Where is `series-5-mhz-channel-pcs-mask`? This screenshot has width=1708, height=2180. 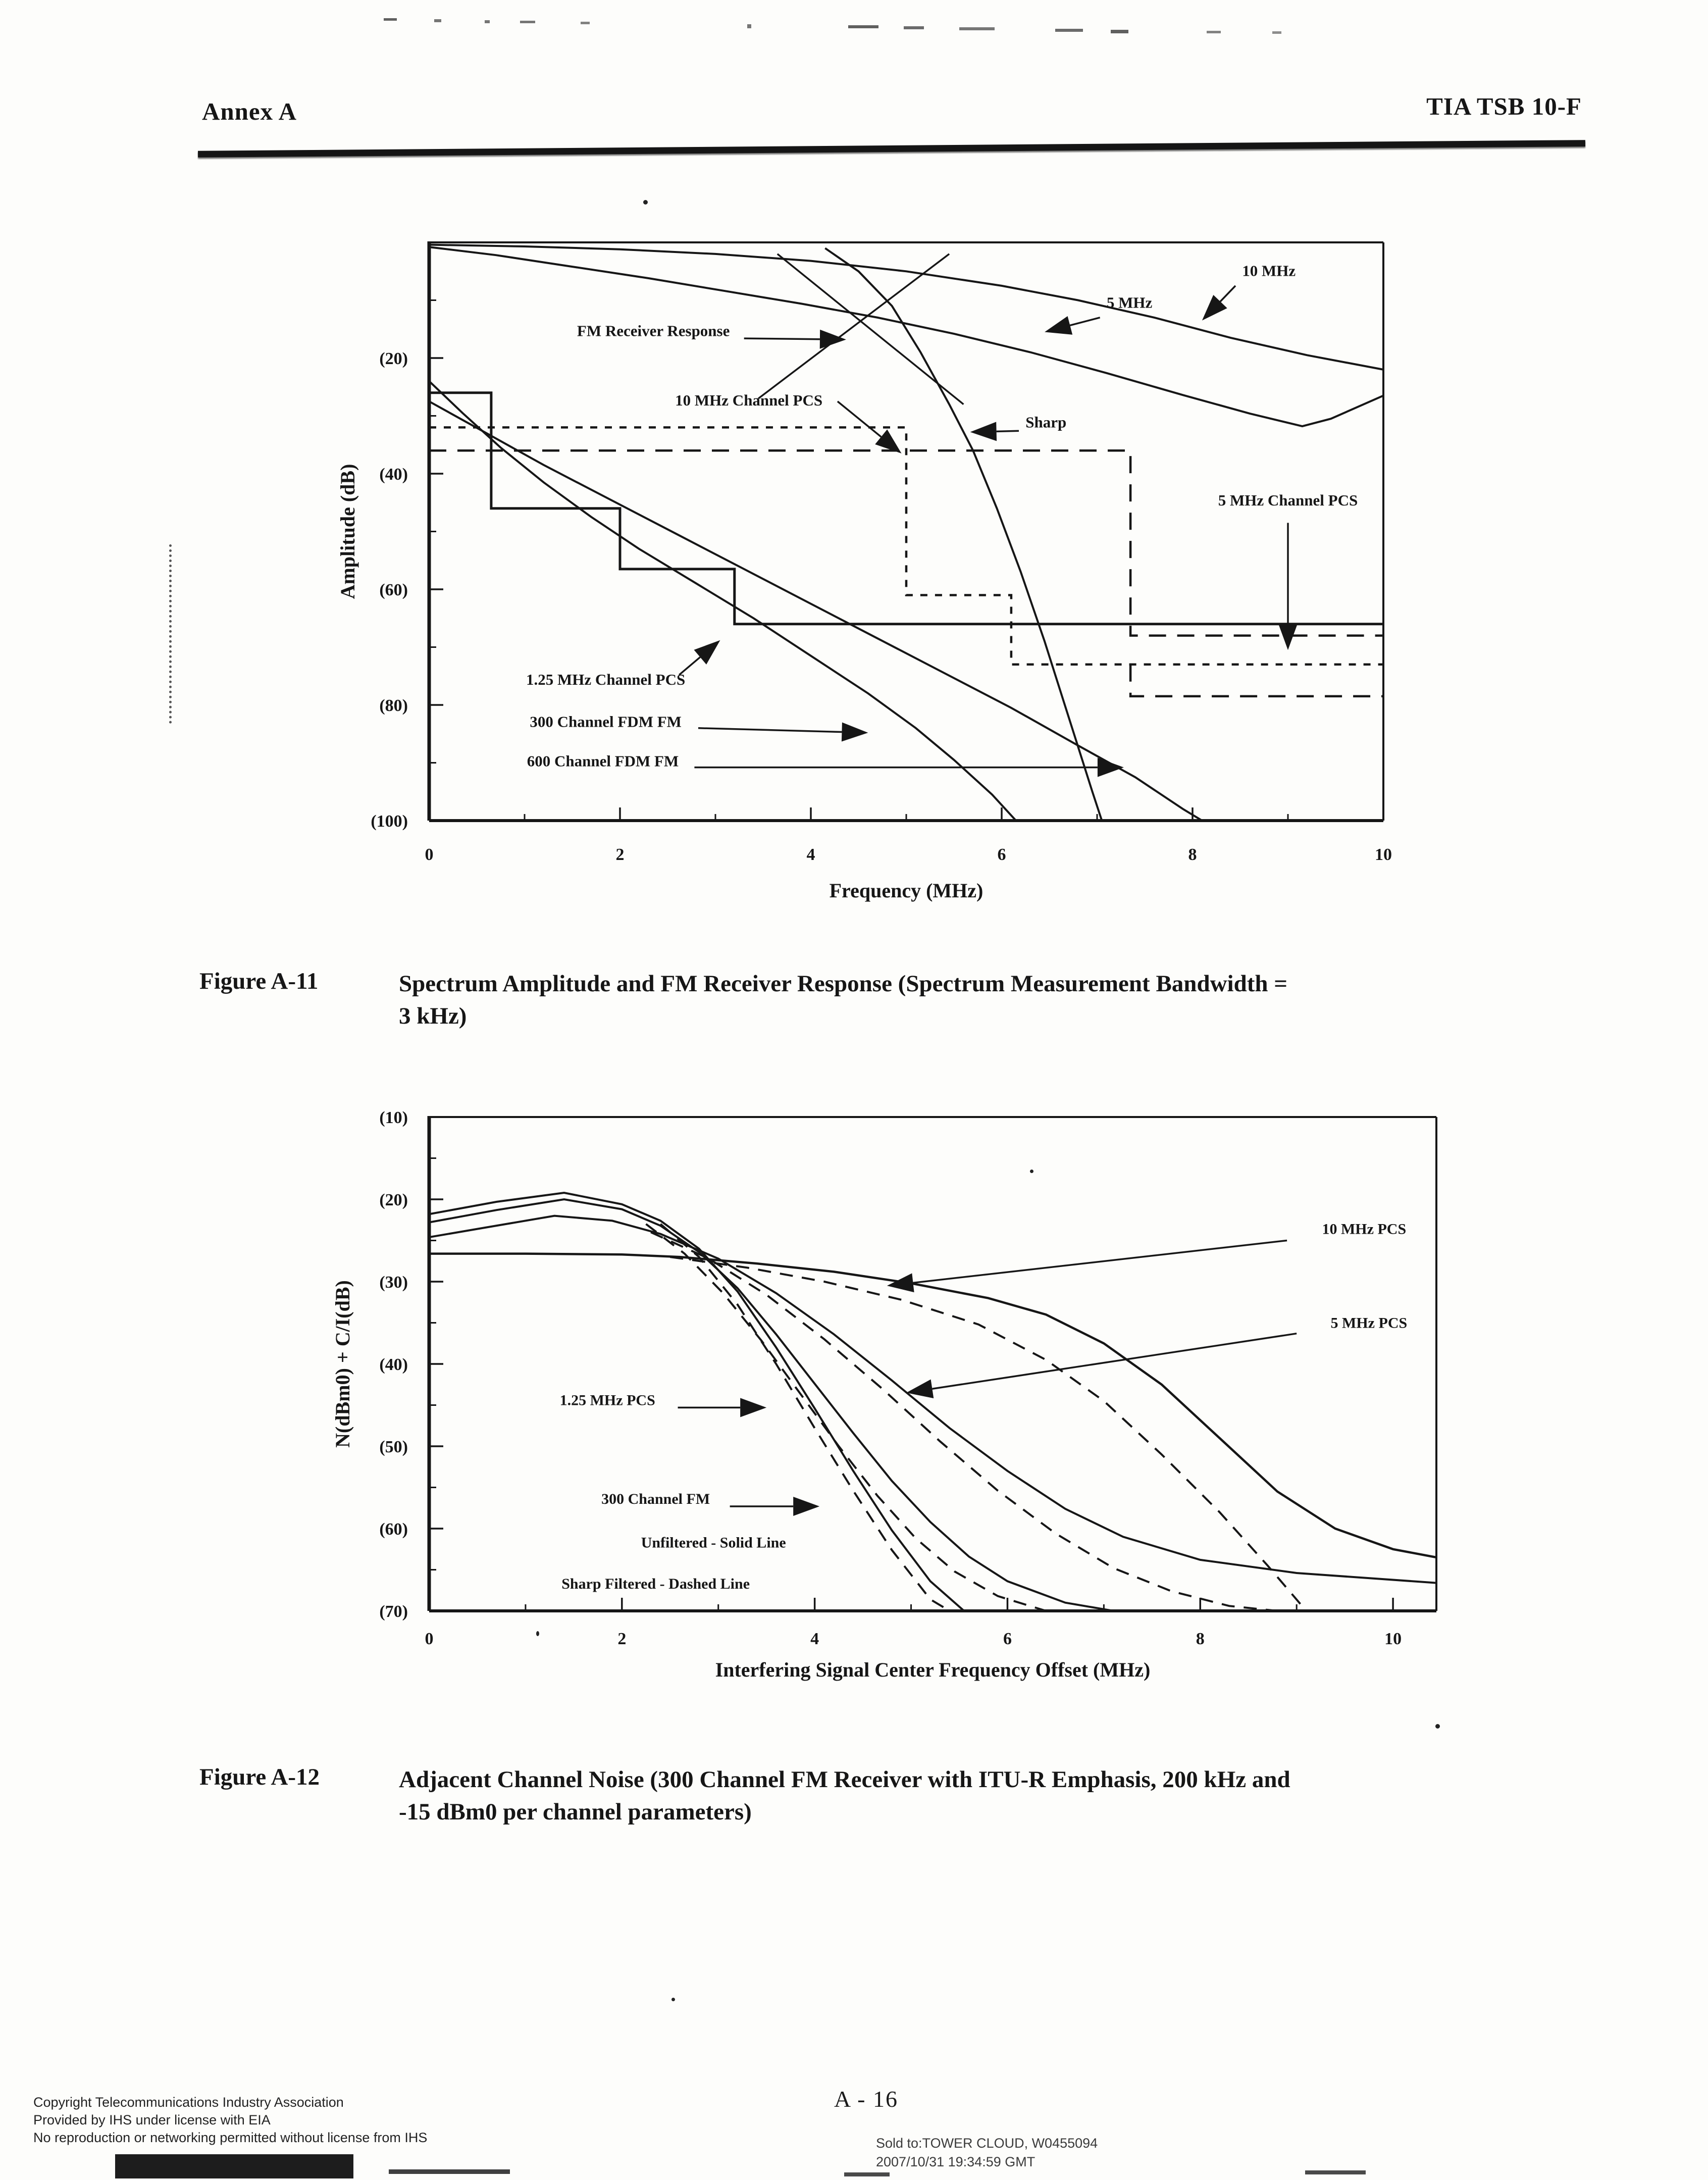 series-5-mhz-channel-pcs-mask is located at coordinates (906, 543).